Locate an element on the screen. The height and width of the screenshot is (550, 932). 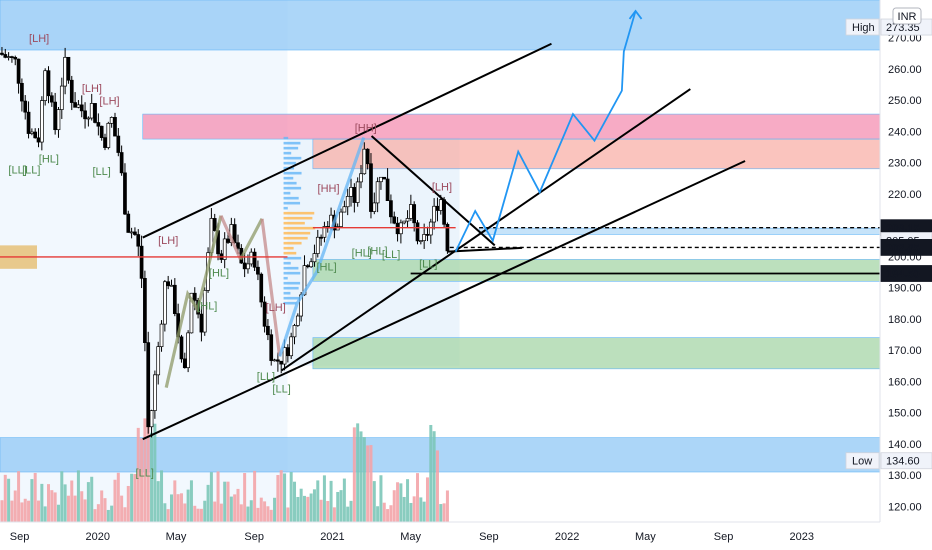
projection-path is located at coordinates (545, 131).